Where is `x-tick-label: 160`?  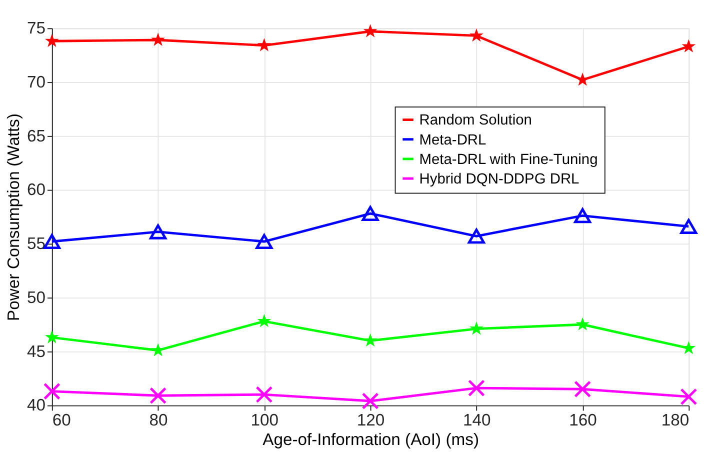
x-tick-label: 160 is located at coordinates (583, 420).